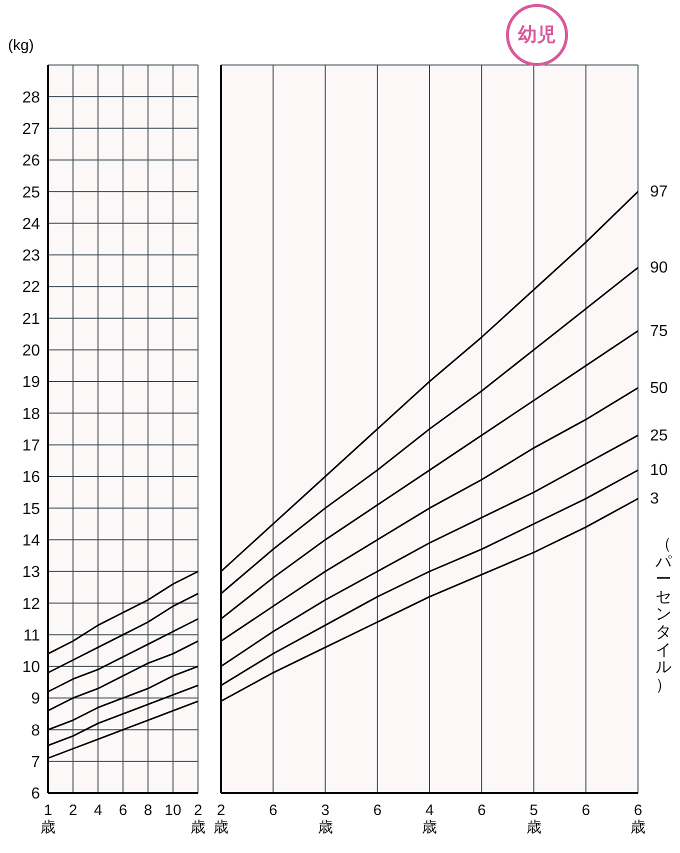 The height and width of the screenshot is (853, 680). What do you see at coordinates (31, 319) in the screenshot?
I see `y-tick-label: 21` at bounding box center [31, 319].